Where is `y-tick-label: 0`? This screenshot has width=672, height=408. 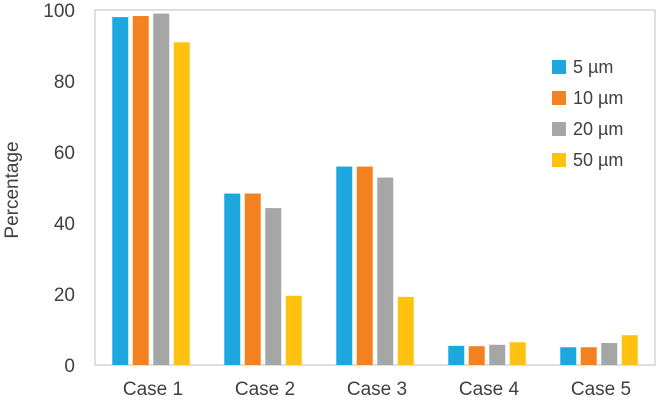
y-tick-label: 0 is located at coordinates (69, 366).